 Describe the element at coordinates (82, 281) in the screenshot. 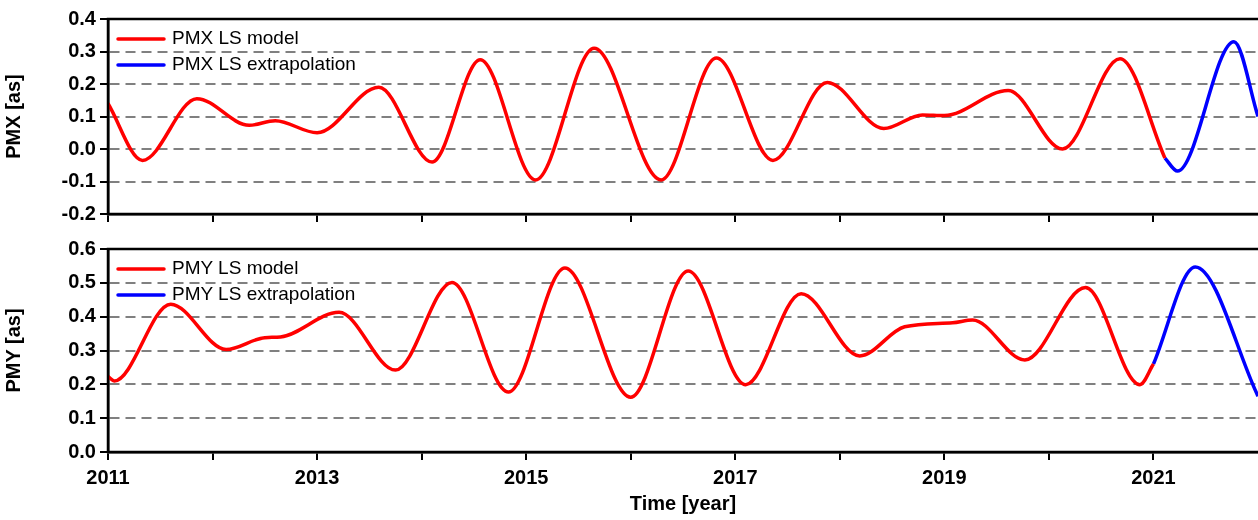

I see `y-tick-label: 0.5` at that location.